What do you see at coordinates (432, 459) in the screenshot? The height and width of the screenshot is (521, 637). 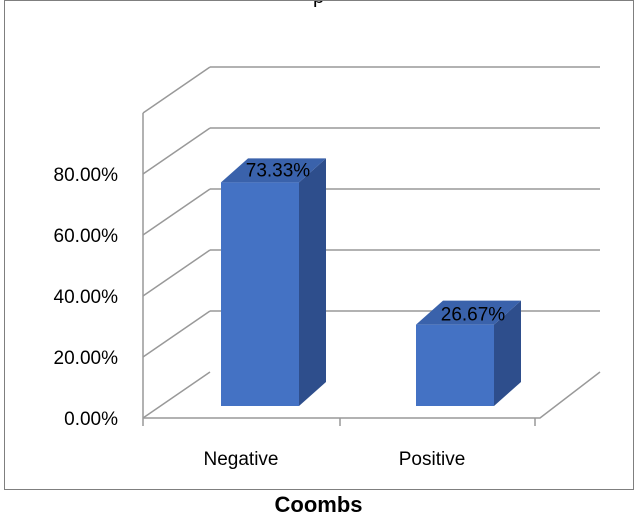 I see `x-tick-label: Positive` at bounding box center [432, 459].